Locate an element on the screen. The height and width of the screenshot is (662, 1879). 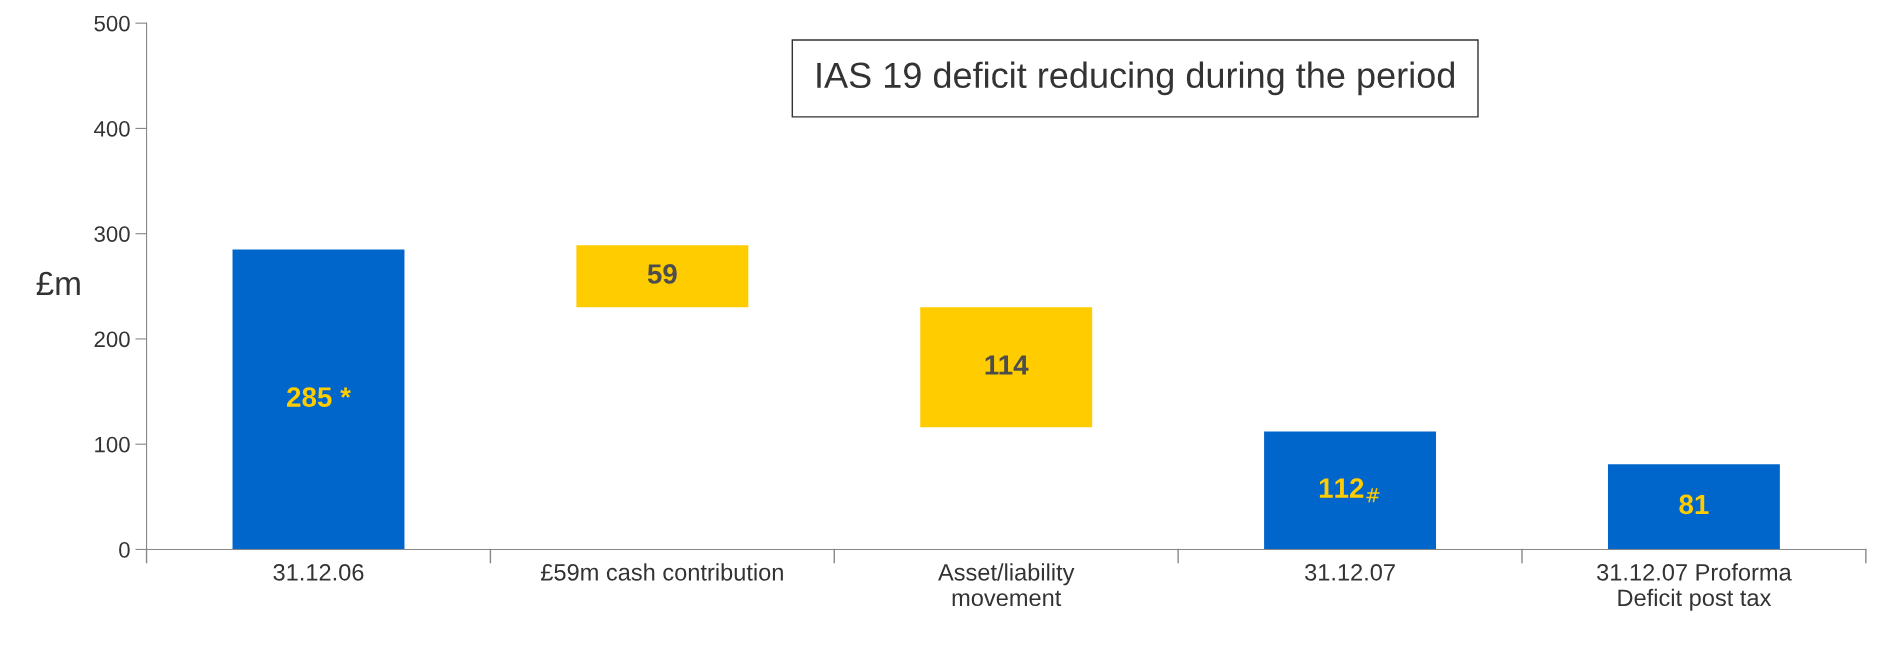
x-tick-label: 31.12.07 is located at coordinates (1350, 572).